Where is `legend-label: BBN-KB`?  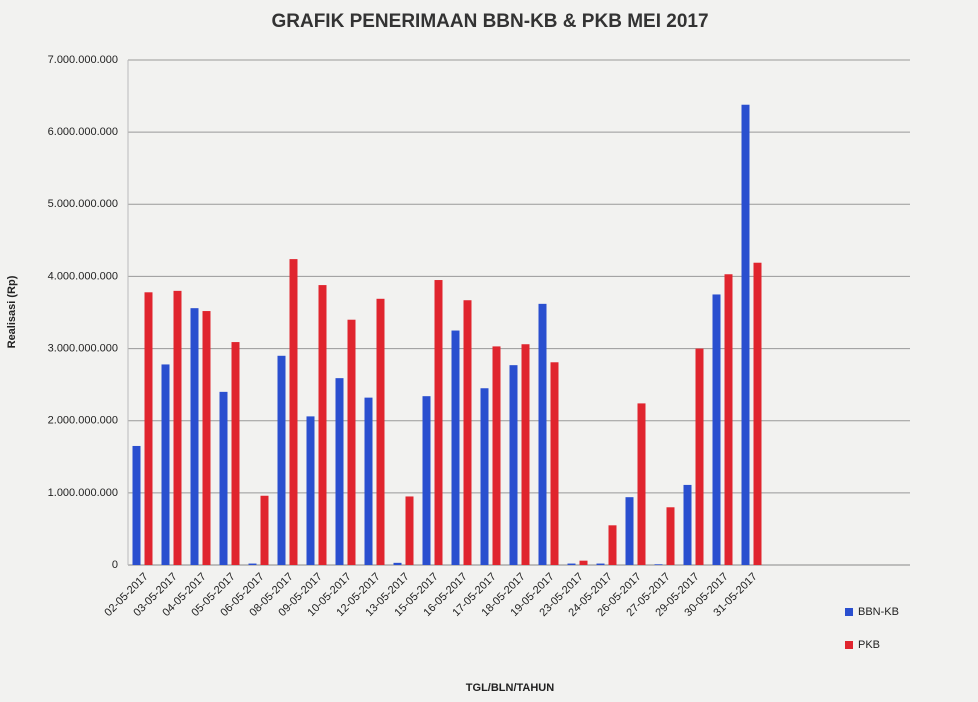
legend-label: BBN-KB is located at coordinates (878, 612).